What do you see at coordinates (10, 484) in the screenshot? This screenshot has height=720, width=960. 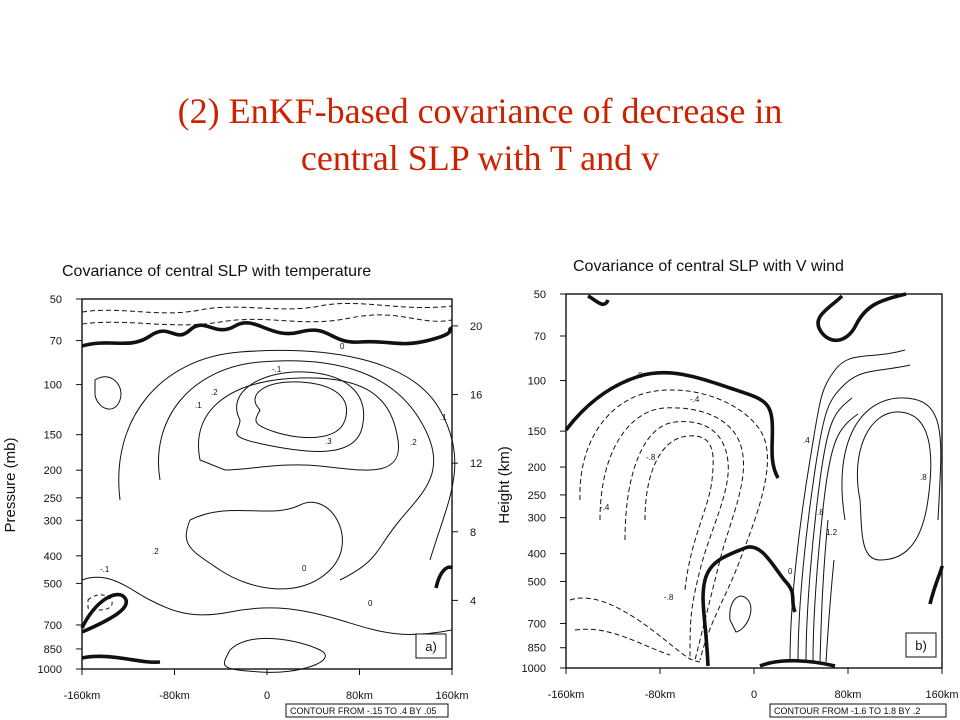 I see `panel-a-ylabel: Pressure (mb)` at bounding box center [10, 484].